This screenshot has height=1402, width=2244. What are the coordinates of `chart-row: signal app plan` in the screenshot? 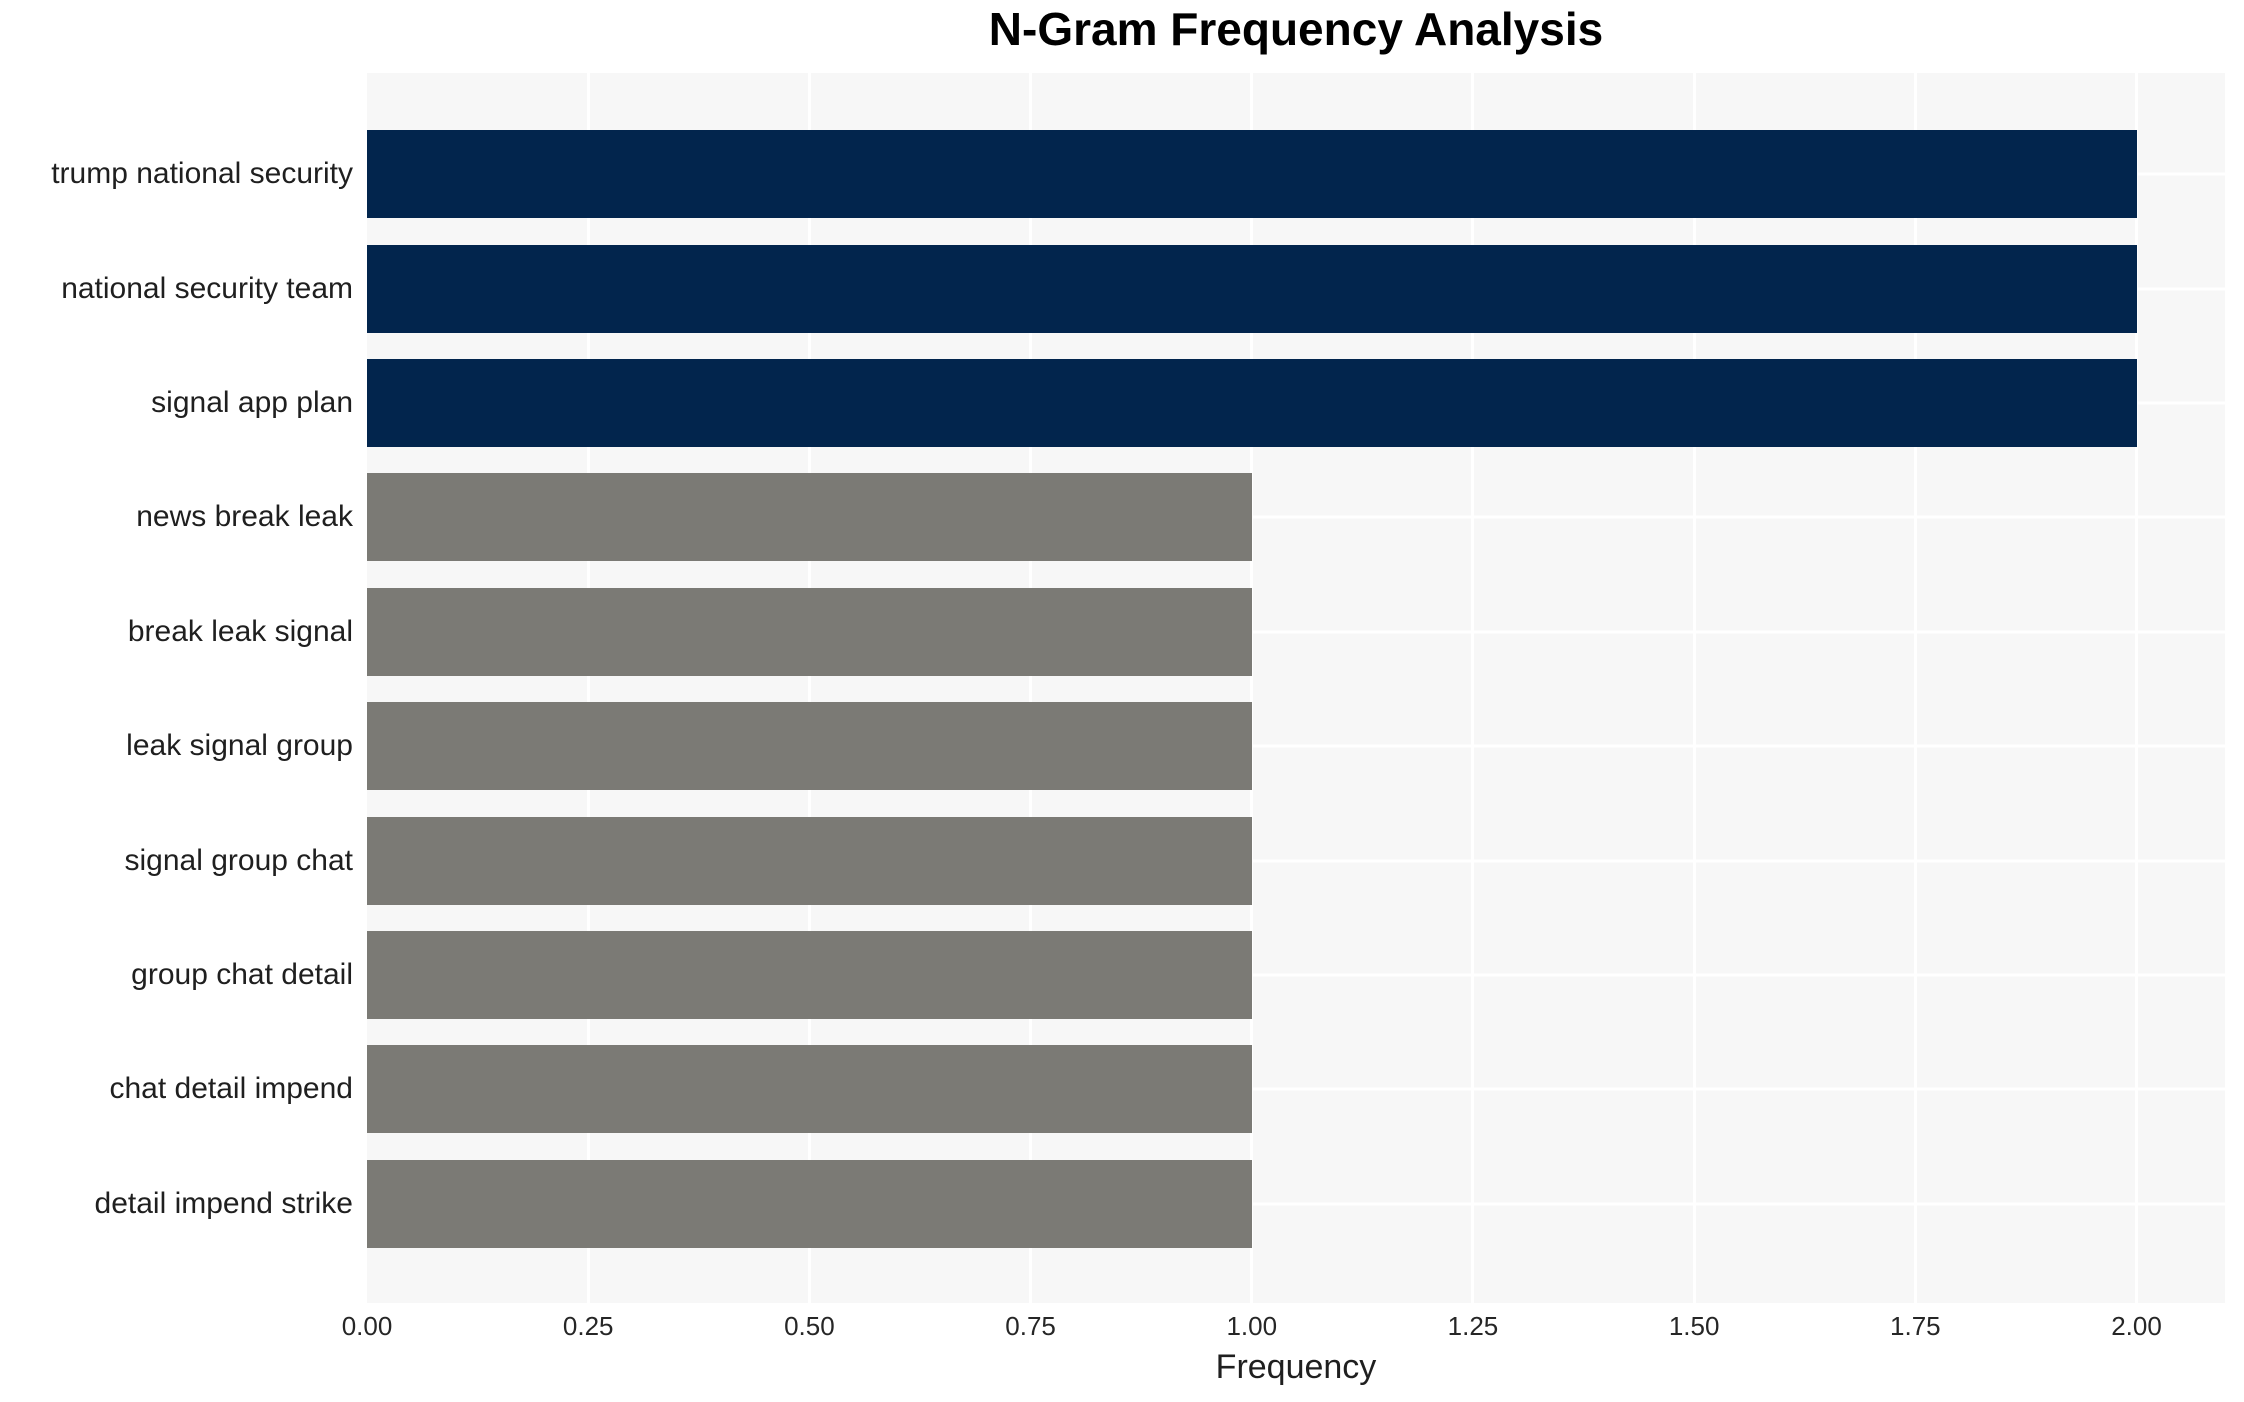 It's located at (1112, 403).